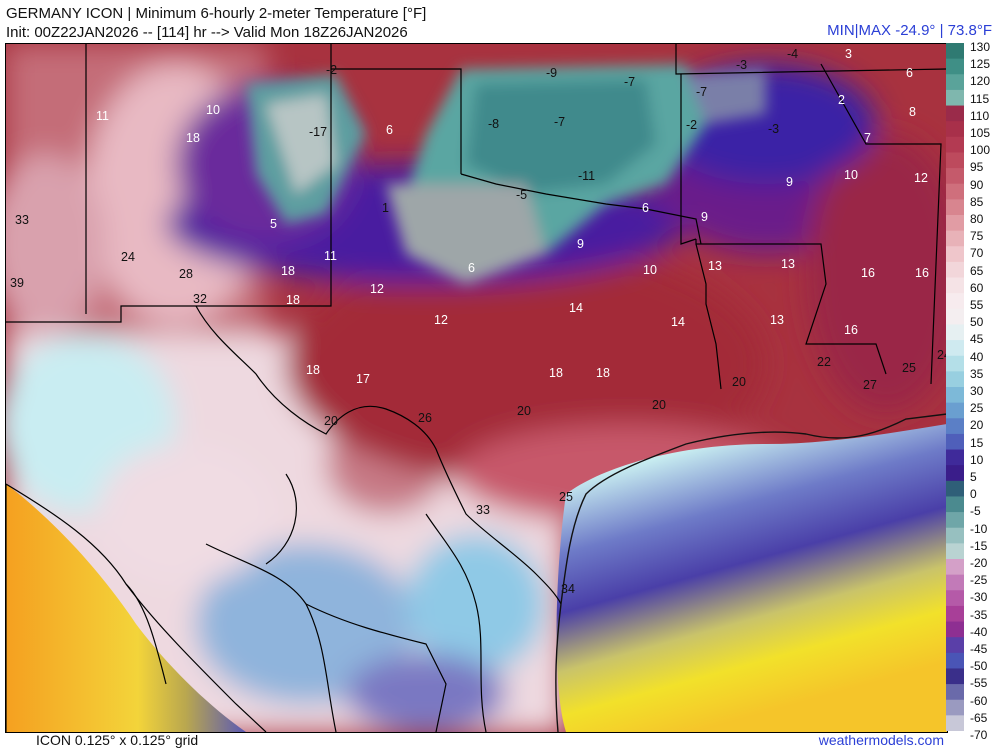 The height and width of the screenshot is (750, 1000). Describe the element at coordinates (980, 81) in the screenshot. I see `color-scale-label: 120` at that location.